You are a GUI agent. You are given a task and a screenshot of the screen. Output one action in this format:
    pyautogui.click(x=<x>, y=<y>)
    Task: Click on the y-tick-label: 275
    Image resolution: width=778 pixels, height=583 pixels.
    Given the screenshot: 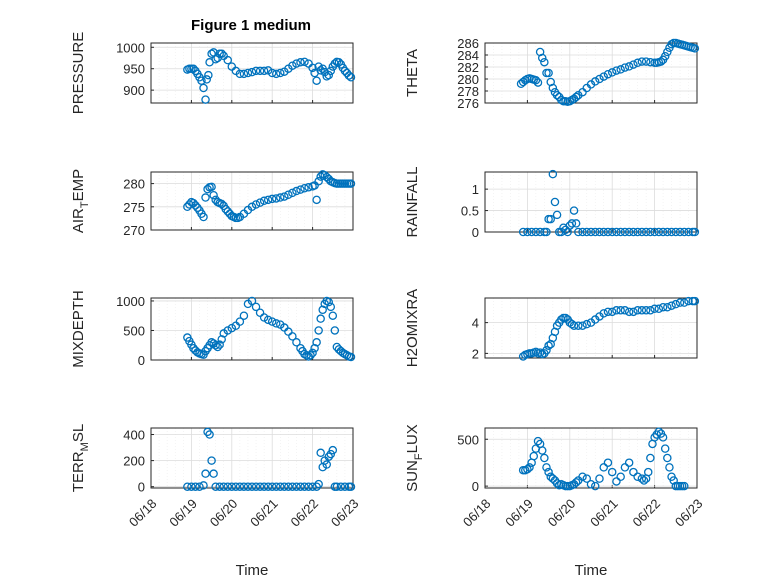 What is the action you would take?
    pyautogui.click(x=134, y=207)
    